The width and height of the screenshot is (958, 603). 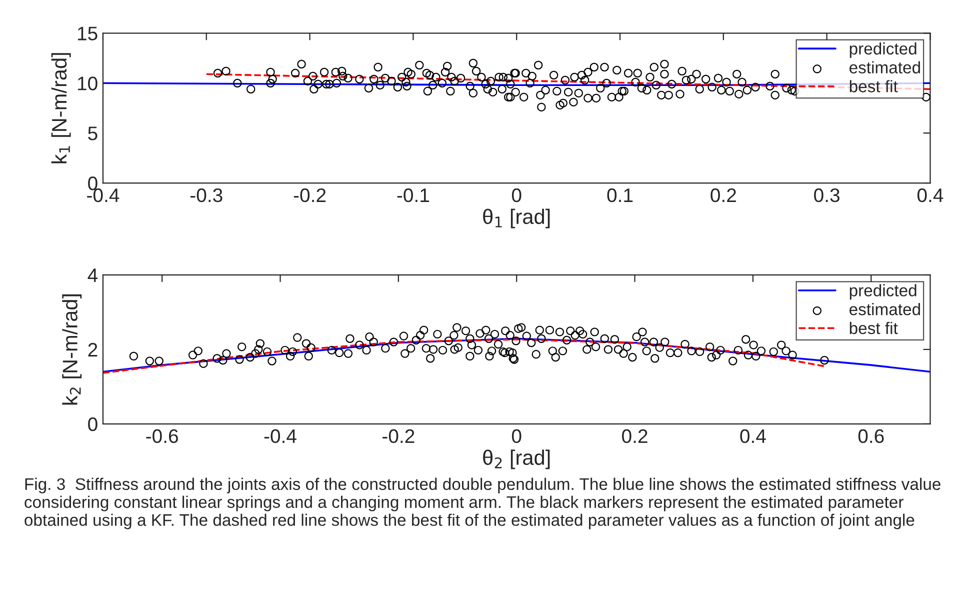 I want to click on caption: Fig. 3 Stiffness around the joints axis of the constructed double pendulum. The blue line shows the estimated stiffness value considering constant linear springs and a changing moment arm. The black markers represent the estimated parameter obtained using a KF. The dashed red line shows the best fit of the estimated parameter values as a function of joint angle, so click(x=482, y=504).